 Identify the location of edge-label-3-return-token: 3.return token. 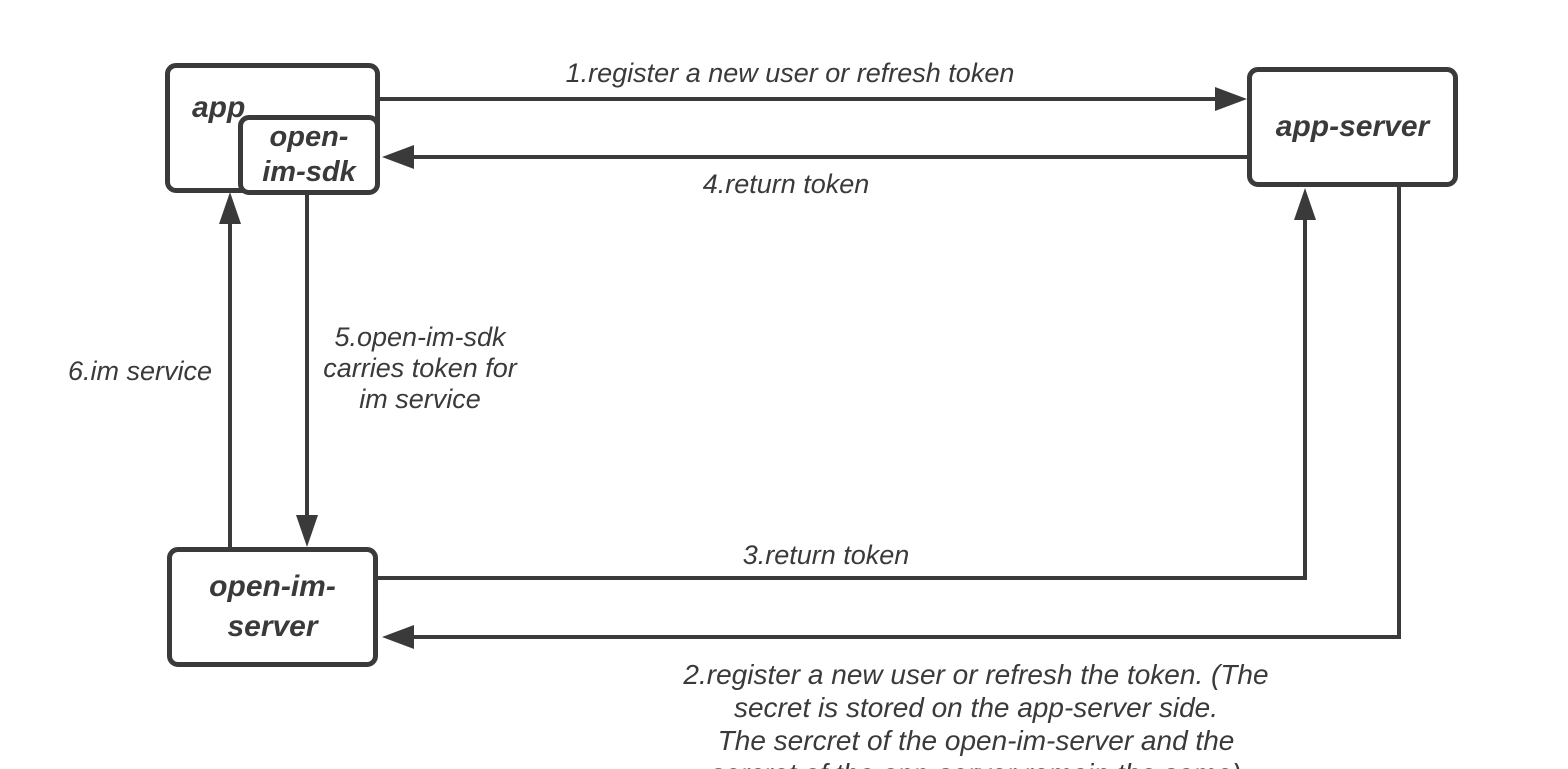
(826, 555).